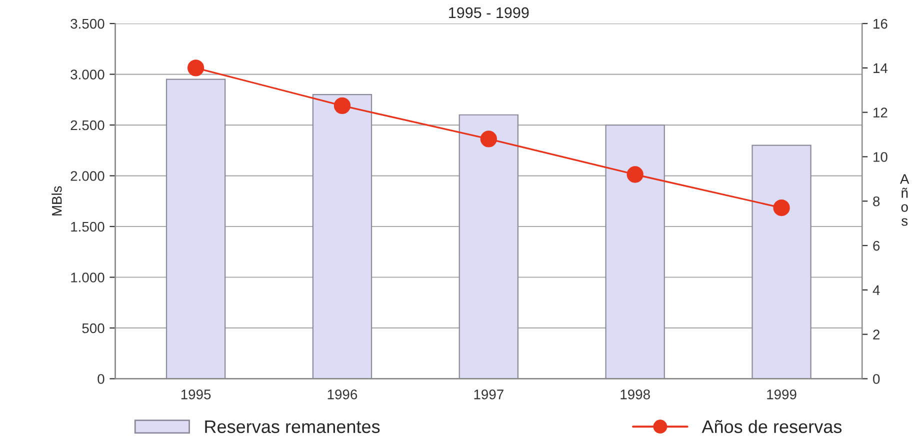  What do you see at coordinates (772, 427) in the screenshot?
I see `legend-label: Años de reservas` at bounding box center [772, 427].